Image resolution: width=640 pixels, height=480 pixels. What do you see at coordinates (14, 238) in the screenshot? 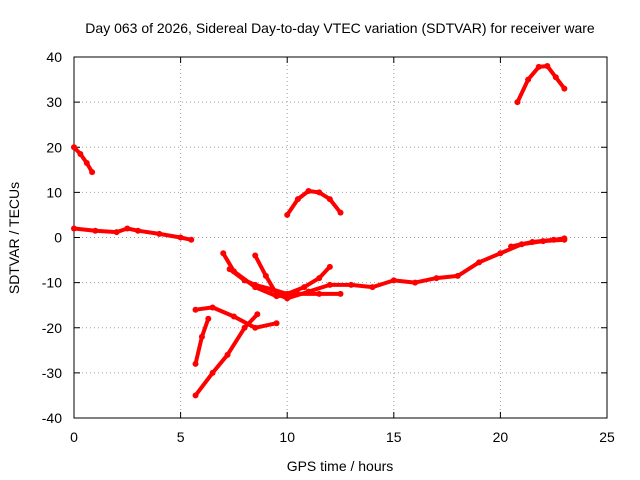
I see `y-axis-label: SDTVAR / TECUs` at bounding box center [14, 238].